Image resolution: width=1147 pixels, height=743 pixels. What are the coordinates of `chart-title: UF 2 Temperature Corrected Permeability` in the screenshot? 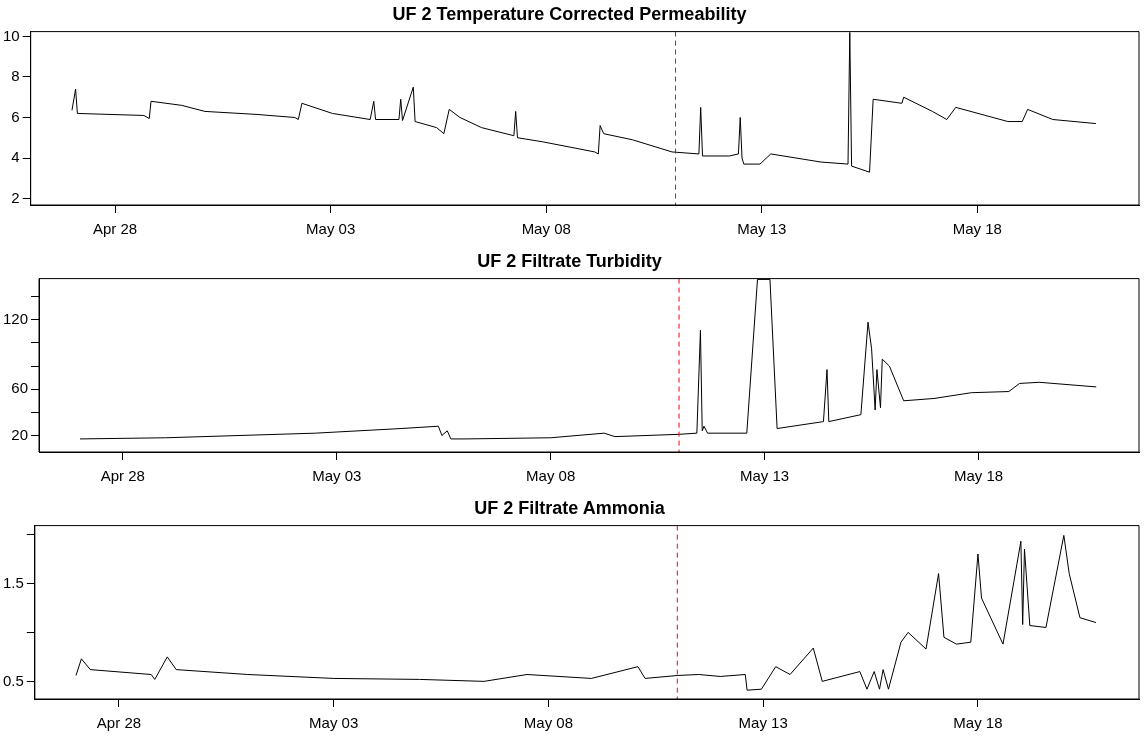 It's located at (569, 13).